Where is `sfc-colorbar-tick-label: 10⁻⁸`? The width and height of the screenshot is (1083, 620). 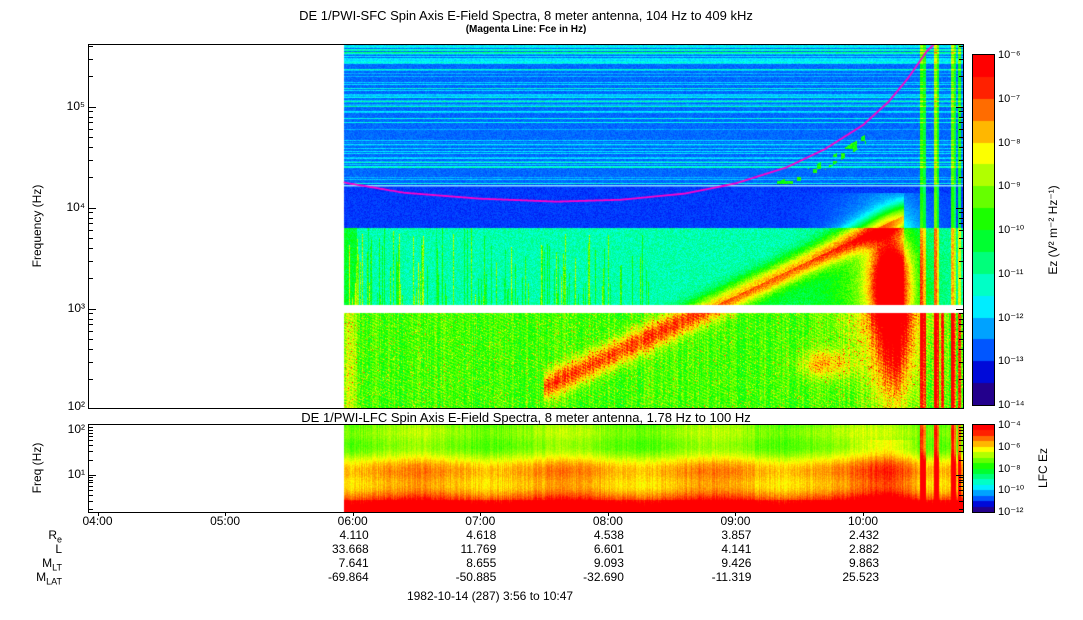
sfc-colorbar-tick-label: 10⁻⁸ is located at coordinates (1009, 142).